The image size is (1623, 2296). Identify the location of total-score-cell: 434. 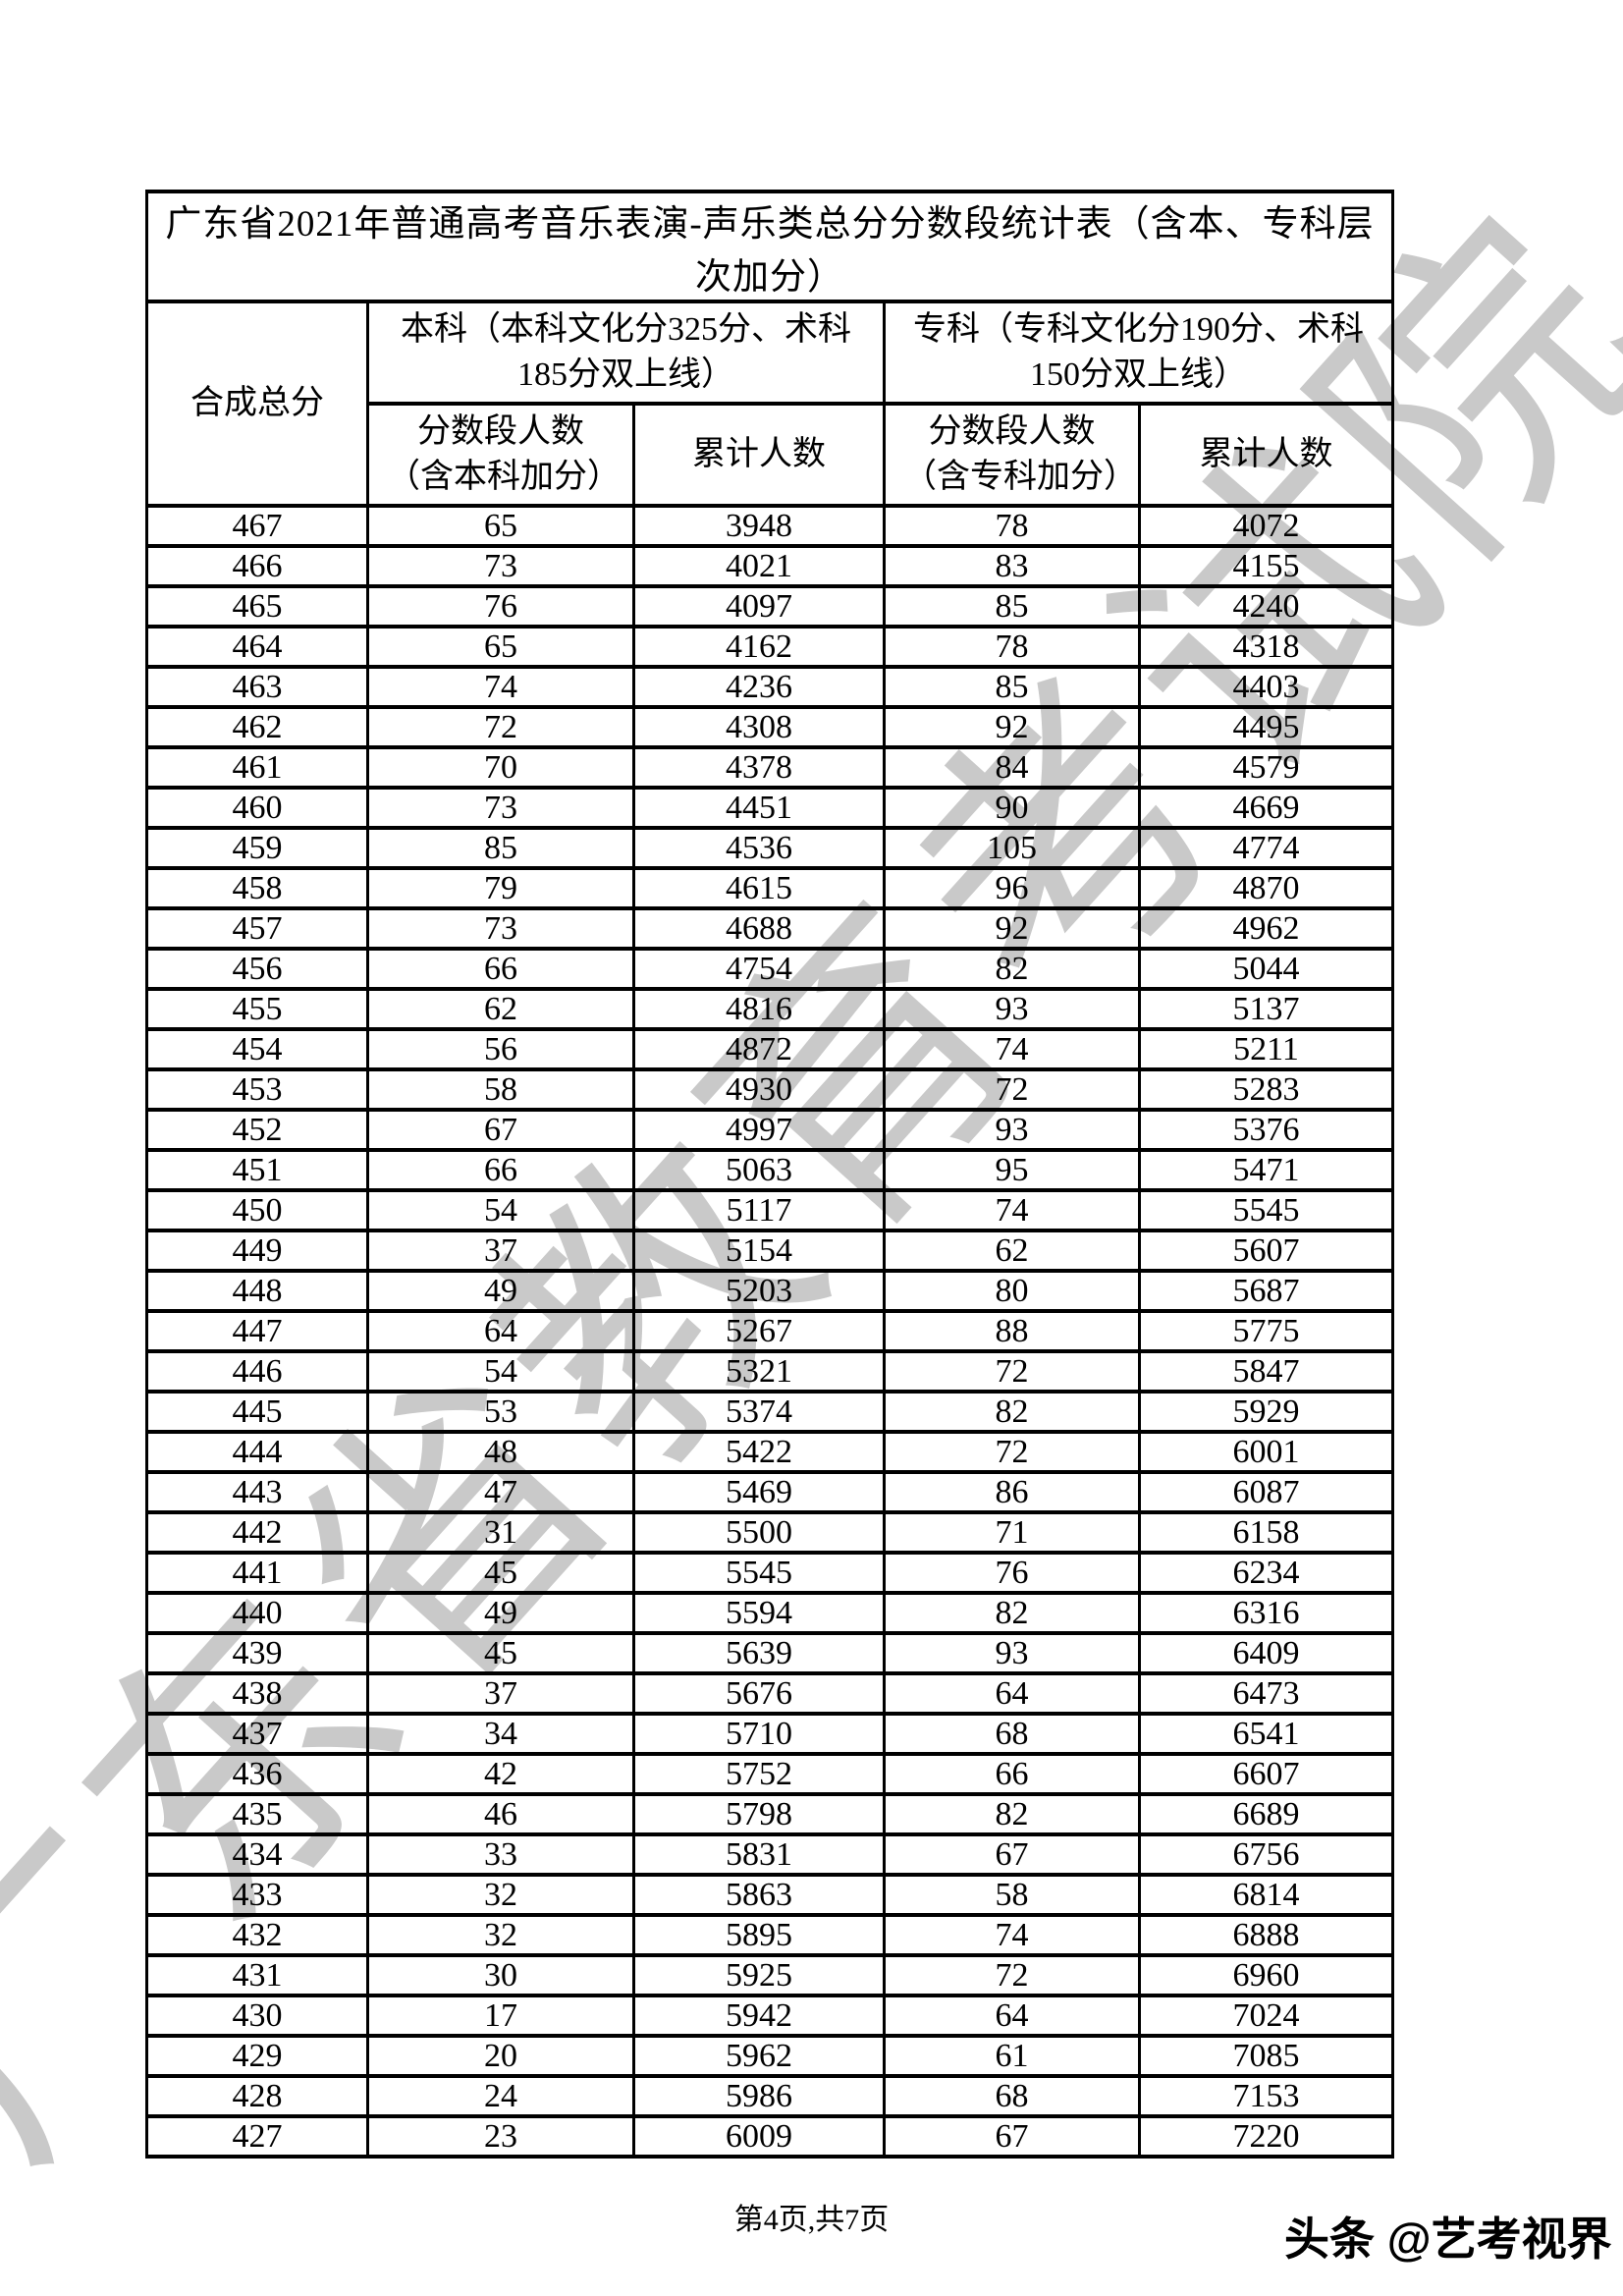
(257, 1854).